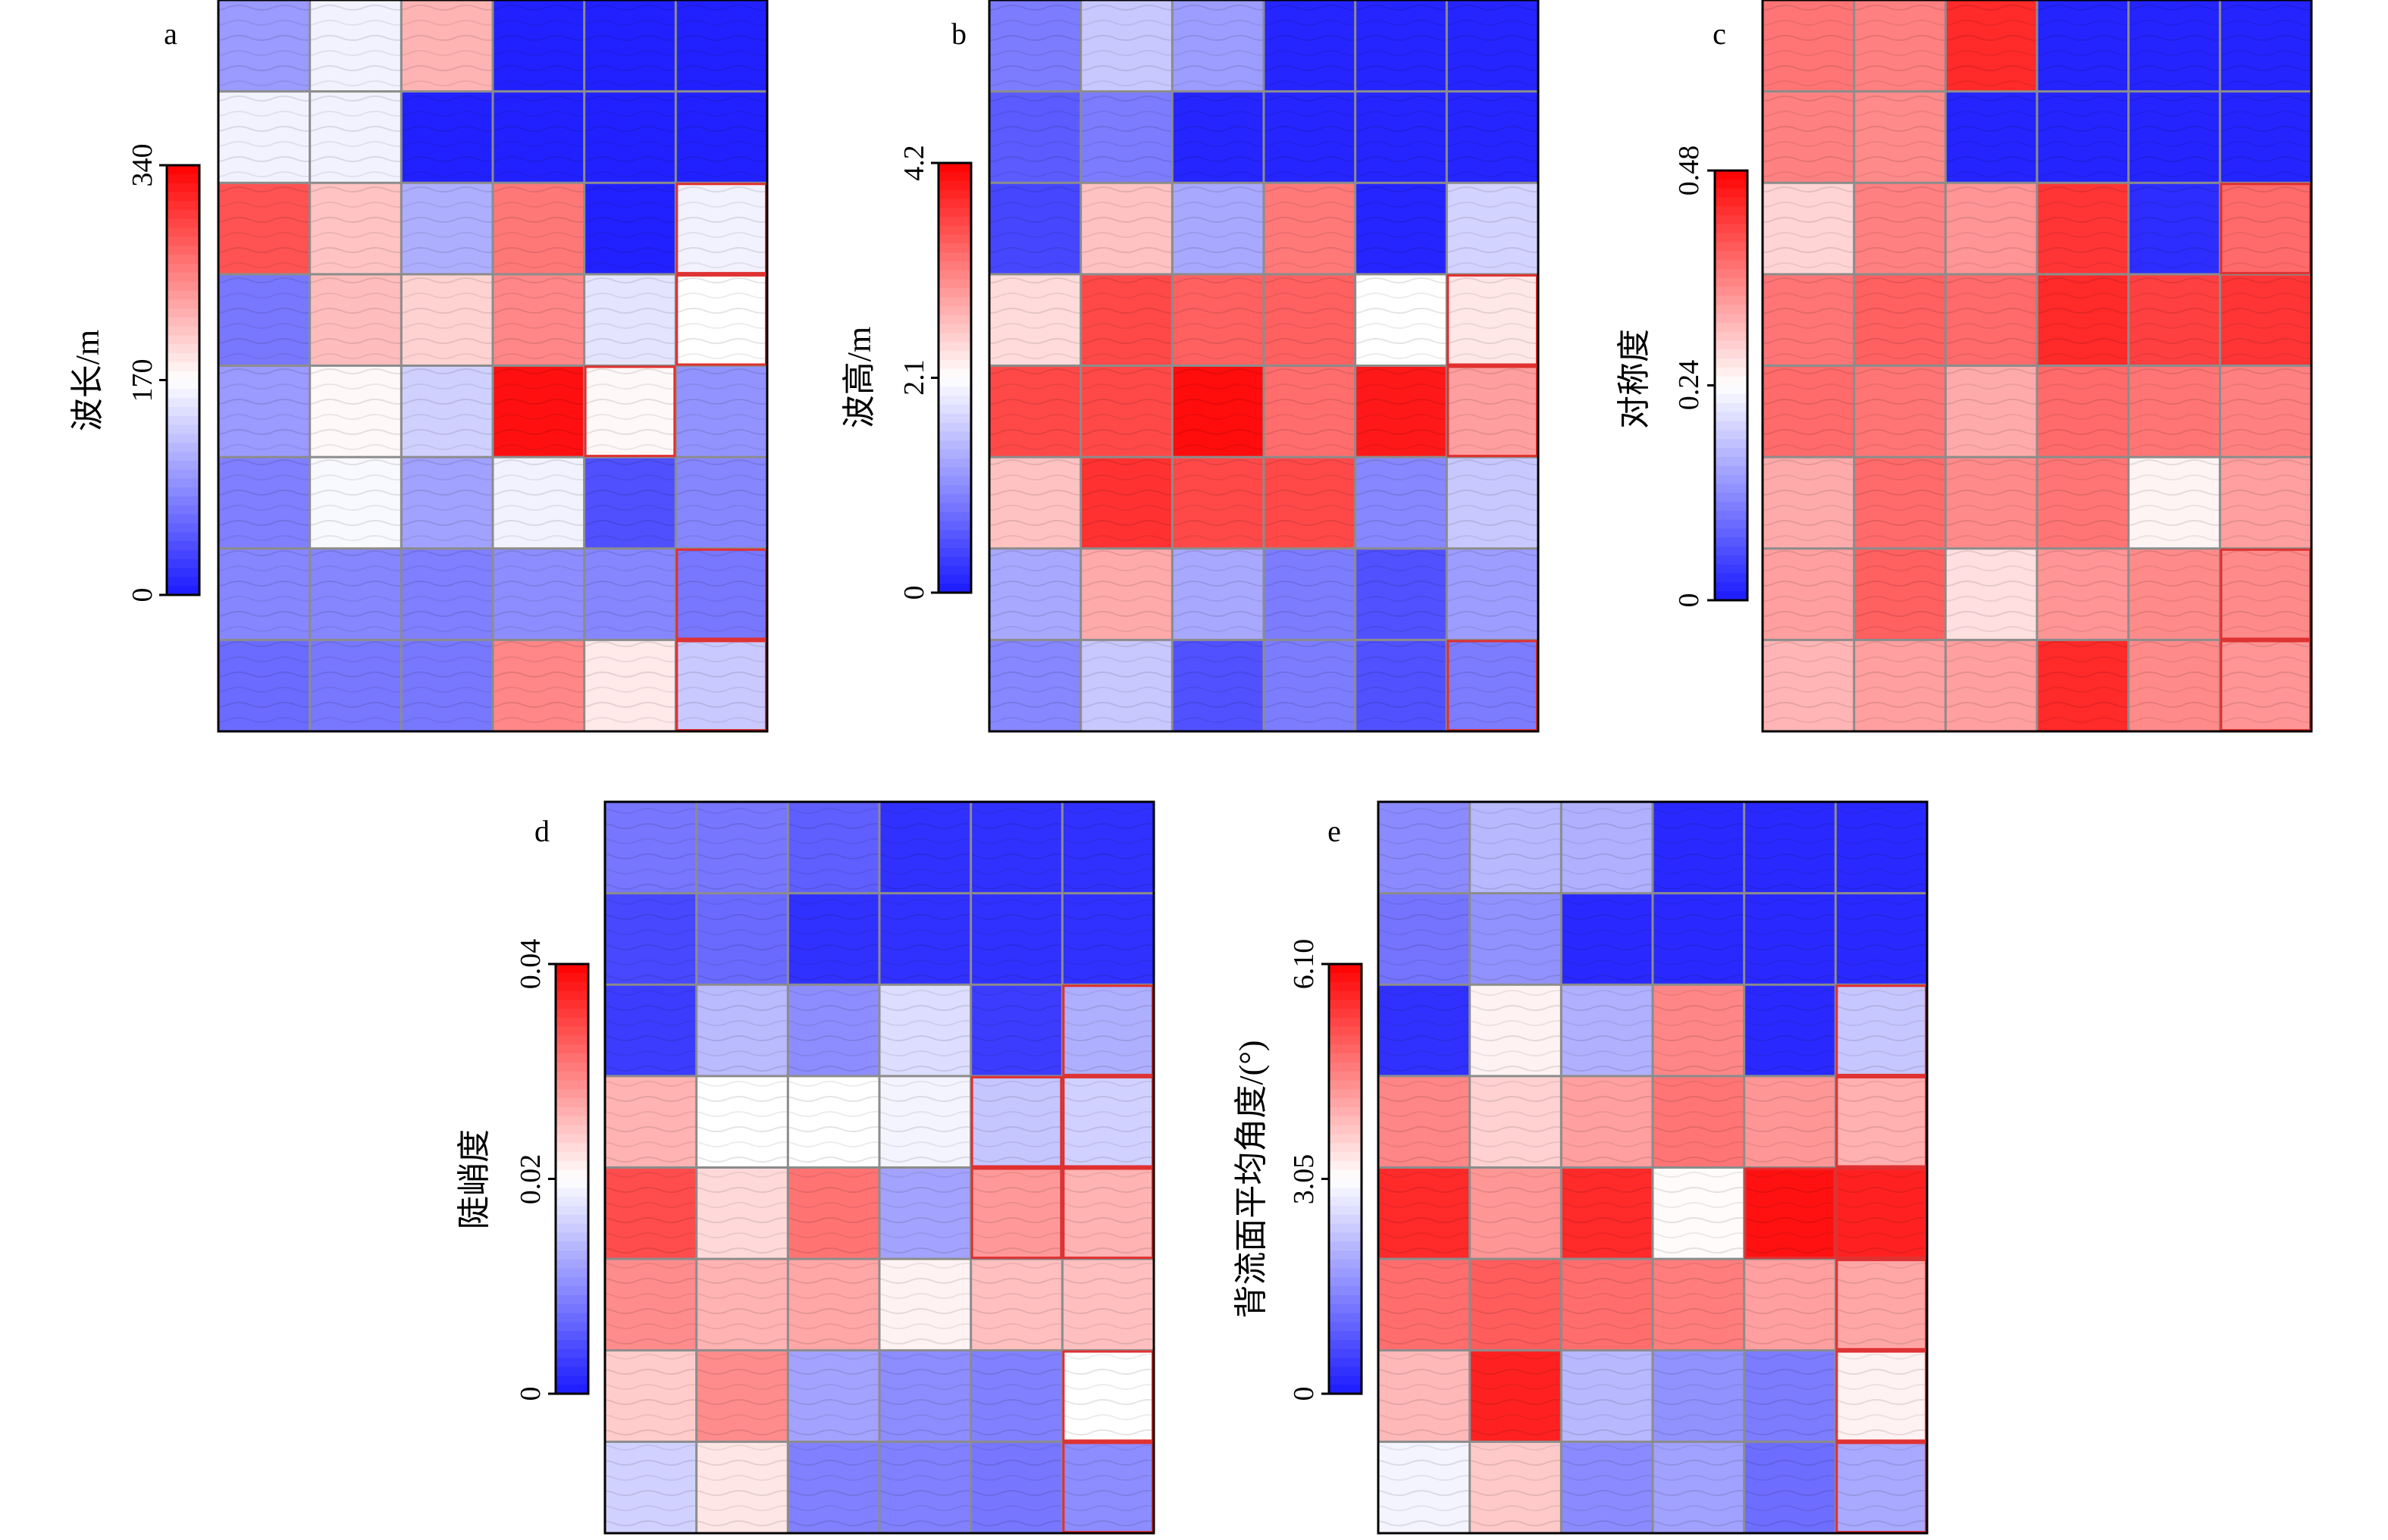  What do you see at coordinates (355, 320) in the screenshot?
I see `panel-a-texture-r3-c1` at bounding box center [355, 320].